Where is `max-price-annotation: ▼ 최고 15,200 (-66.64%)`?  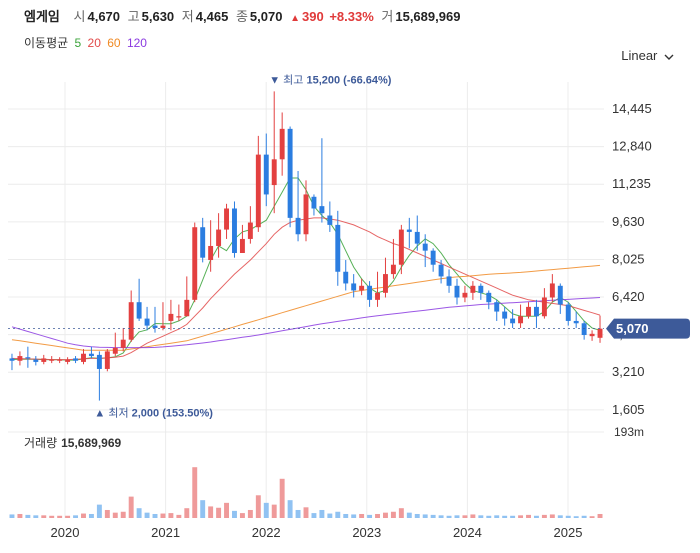 max-price-annotation: ▼ 최고 15,200 (-66.64%) is located at coordinates (330, 79).